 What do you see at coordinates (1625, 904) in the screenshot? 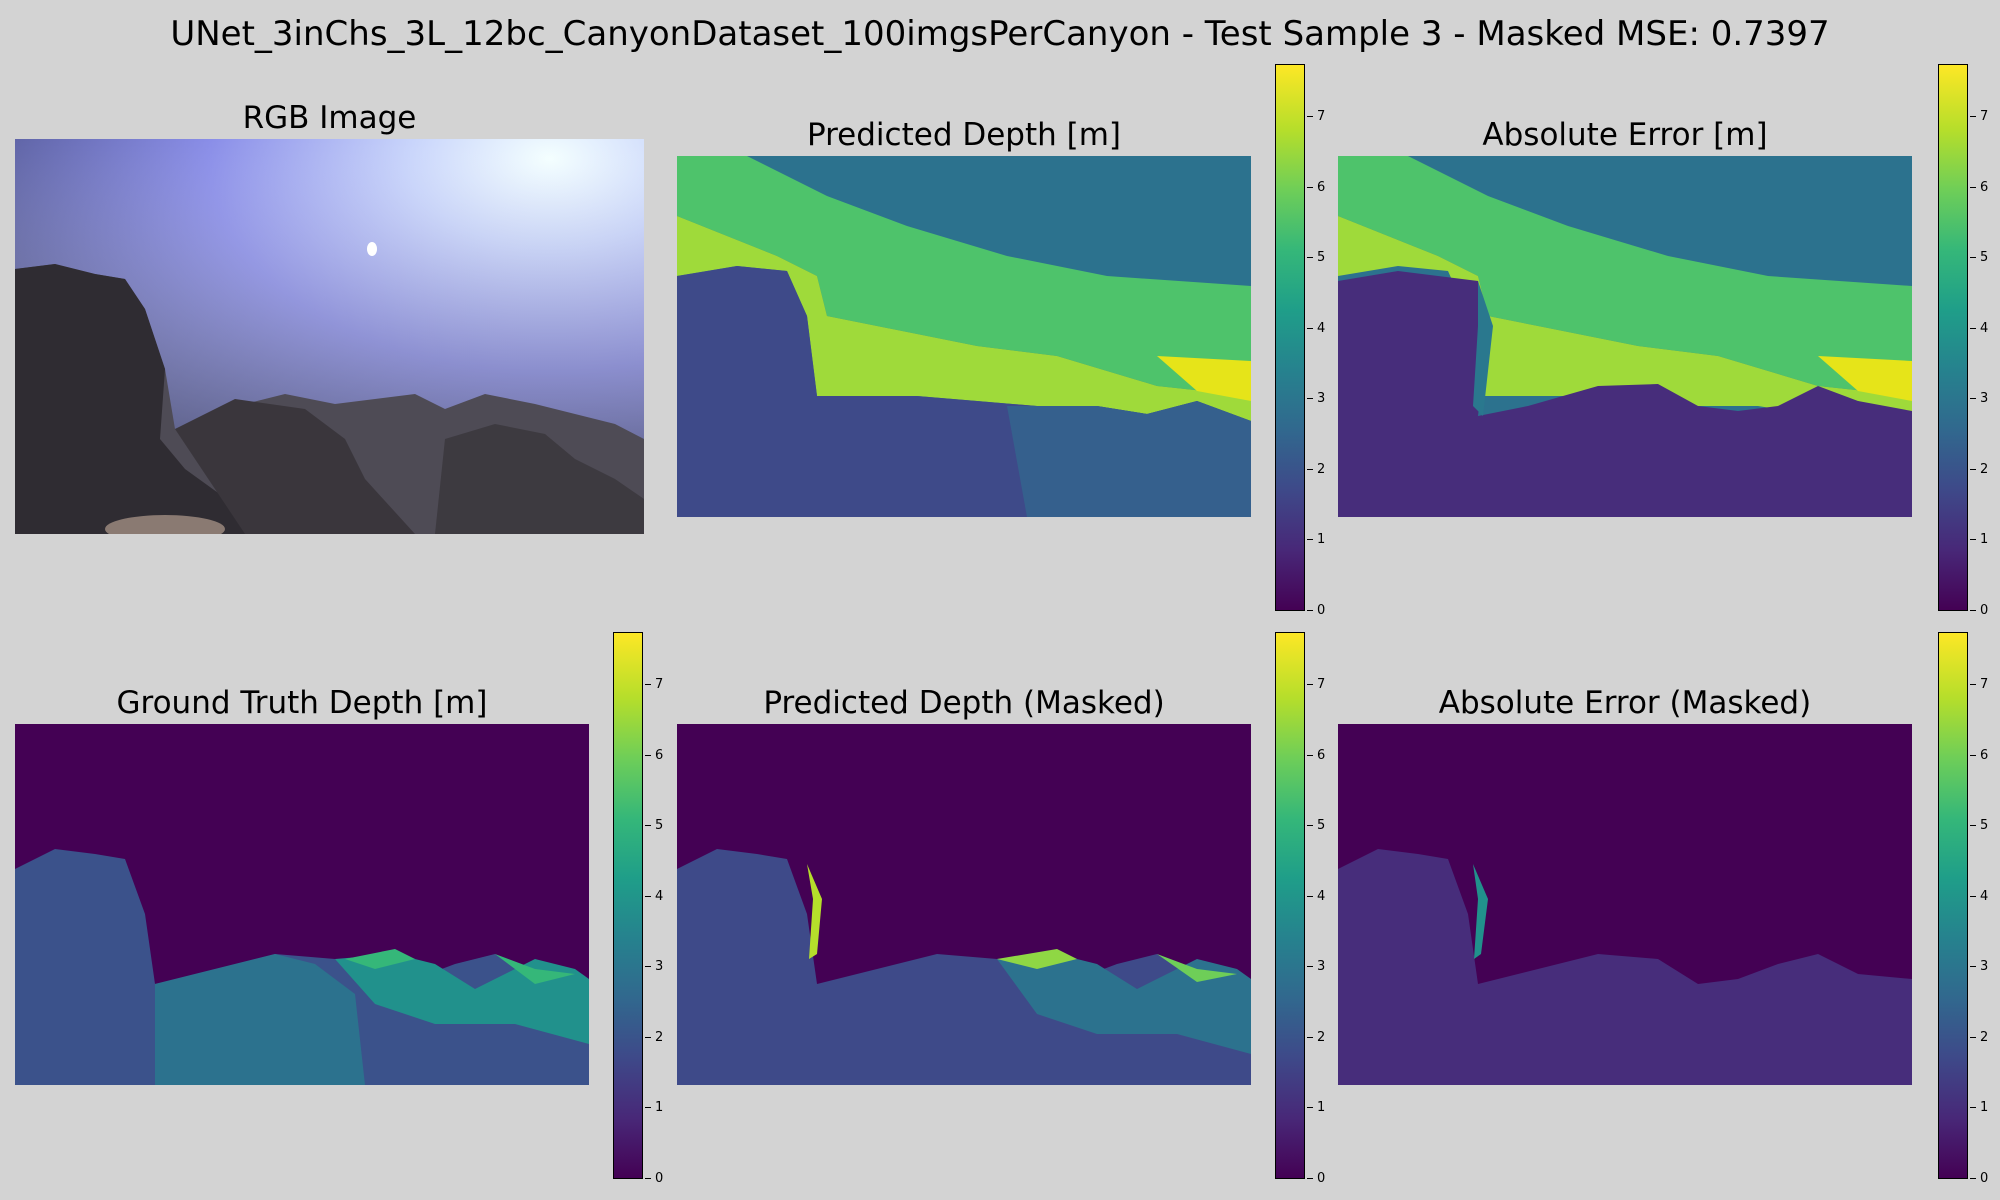
I see `err-masked-image` at bounding box center [1625, 904].